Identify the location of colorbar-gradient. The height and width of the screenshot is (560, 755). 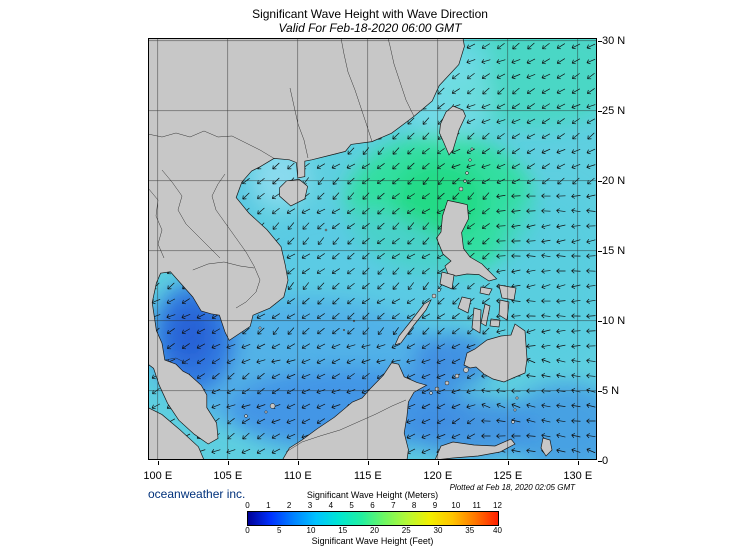
(372, 518).